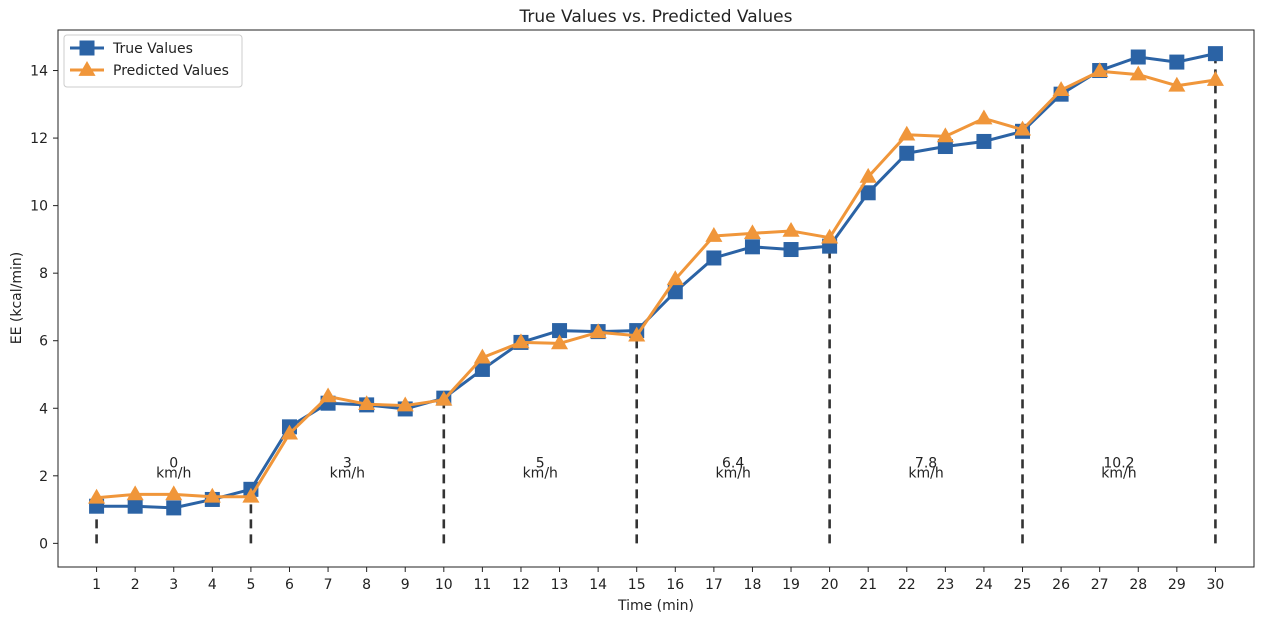 This screenshot has width=1265, height=619. What do you see at coordinates (43, 342) in the screenshot?
I see `y-tick-label: 6` at bounding box center [43, 342].